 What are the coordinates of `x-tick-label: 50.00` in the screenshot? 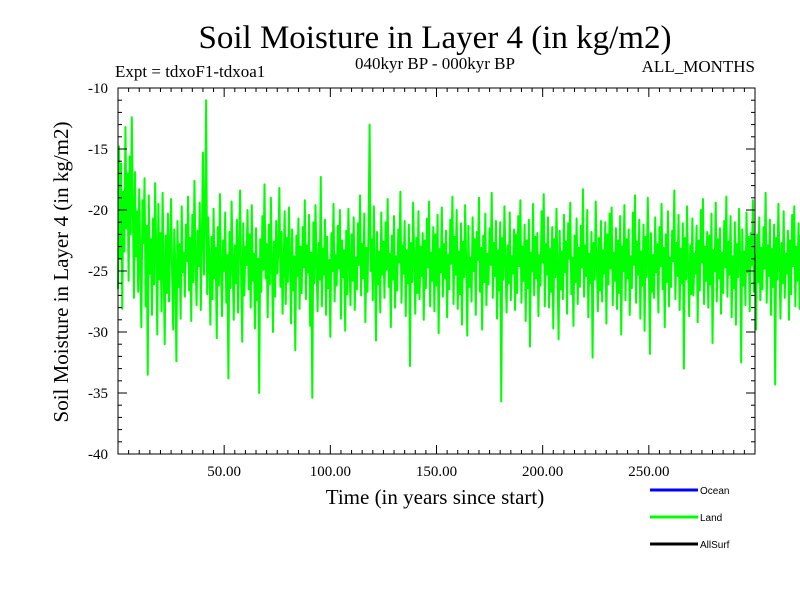 It's located at (224, 472).